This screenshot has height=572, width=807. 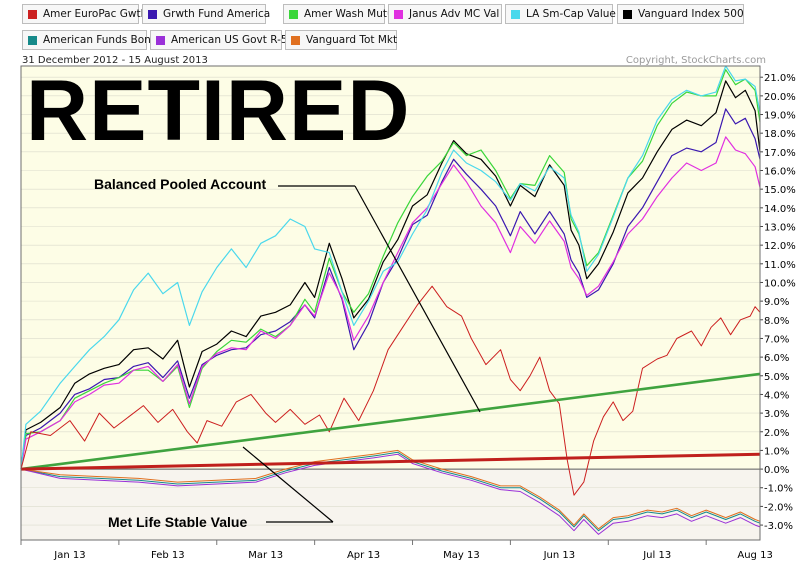 I want to click on legend-label: Vanguard Index 500, so click(x=691, y=14).